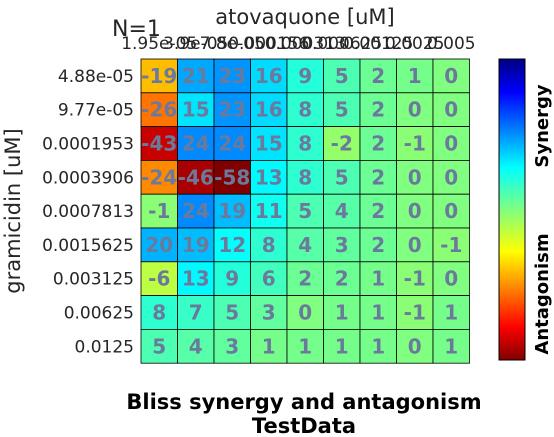  I want to click on x-tick-label: 3.9e-05, so click(195, 44).